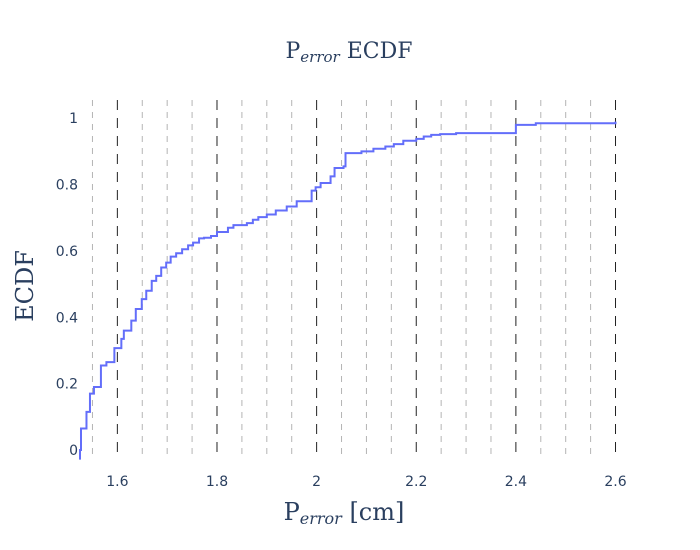  Describe the element at coordinates (67, 385) in the screenshot. I see `y-tick-label: 0.2` at that location.